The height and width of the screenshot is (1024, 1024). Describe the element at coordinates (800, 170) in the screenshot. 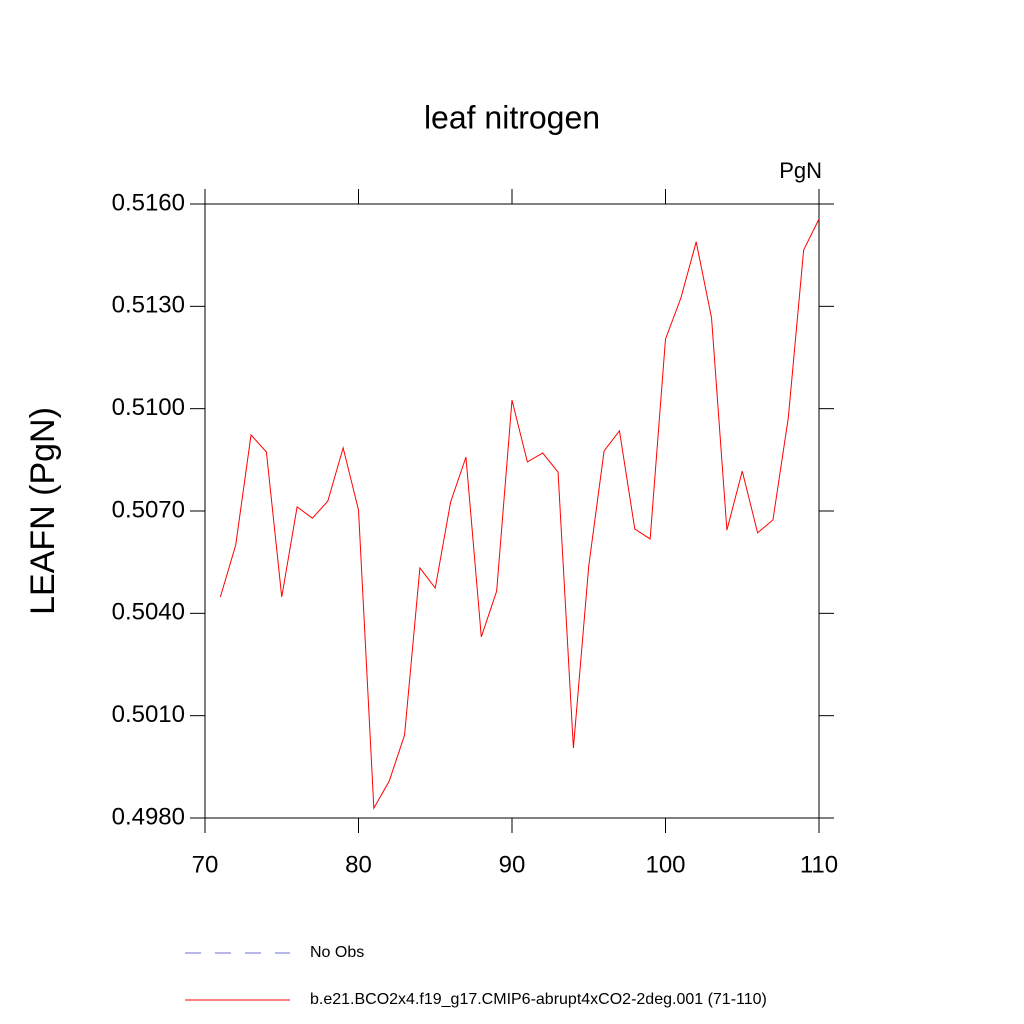

I see `unit-label: PgN` at that location.